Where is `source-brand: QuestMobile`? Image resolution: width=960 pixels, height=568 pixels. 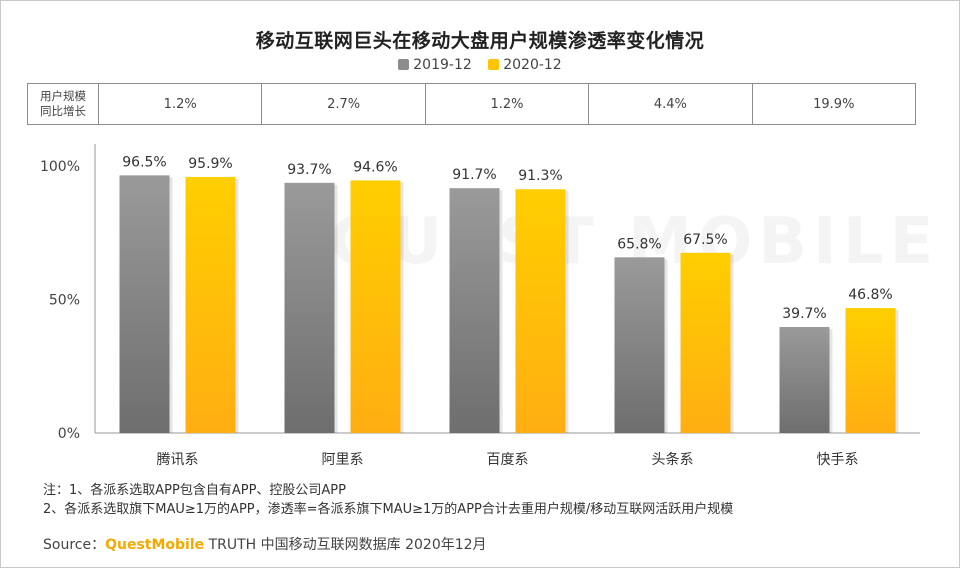 source-brand: QuestMobile is located at coordinates (155, 545).